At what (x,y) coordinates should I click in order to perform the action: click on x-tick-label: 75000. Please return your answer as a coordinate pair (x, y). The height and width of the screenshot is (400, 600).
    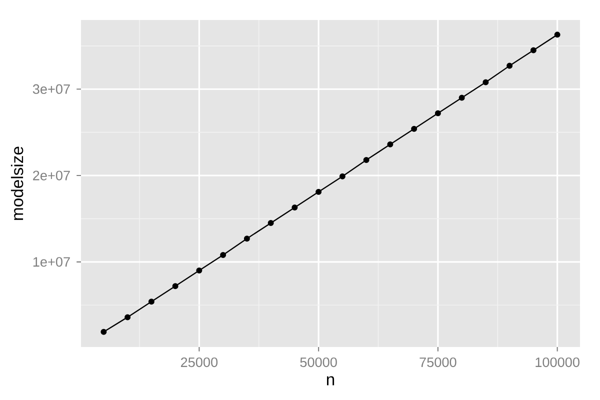
    Looking at the image, I should click on (438, 362).